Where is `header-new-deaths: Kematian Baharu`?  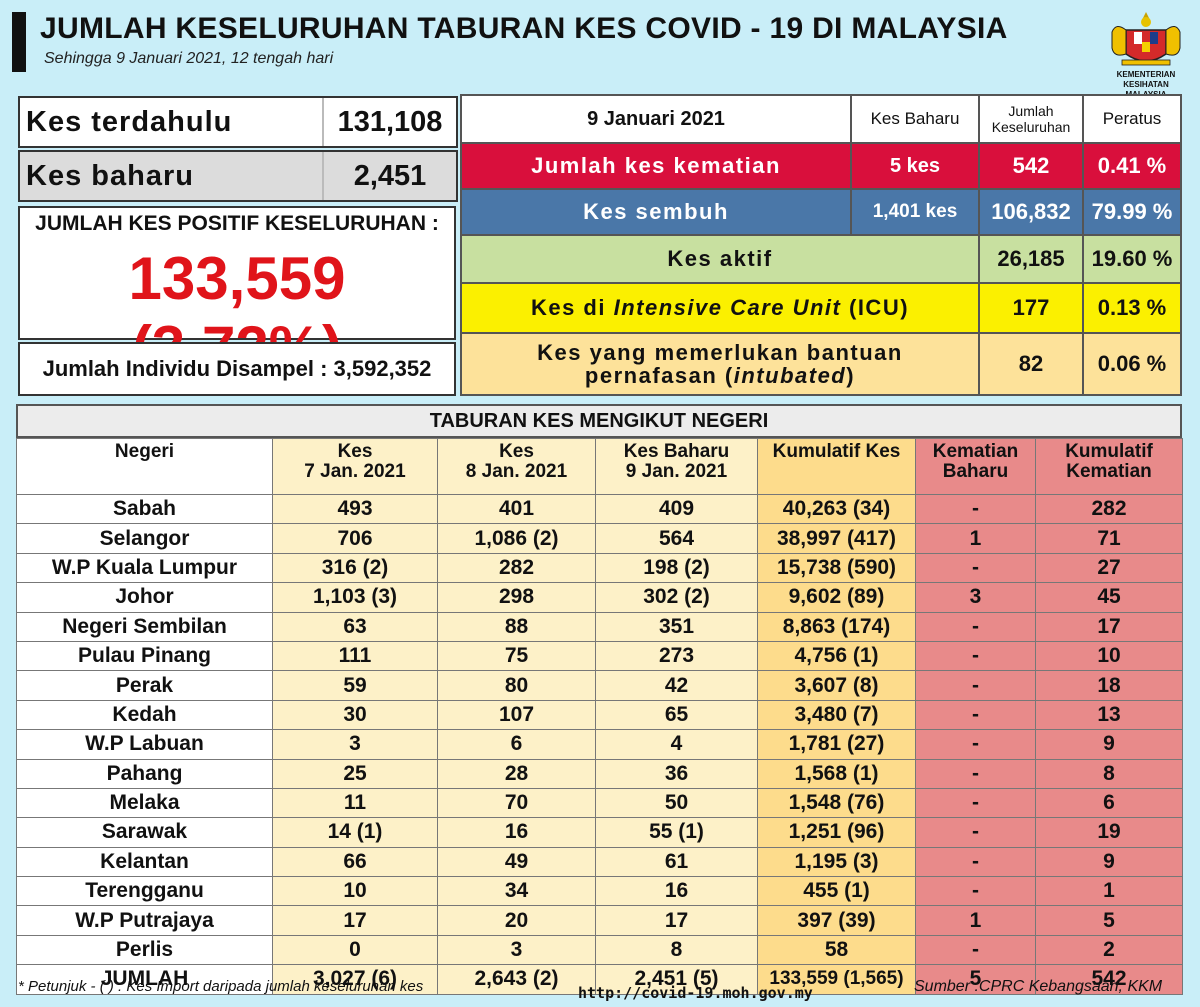 header-new-deaths: Kematian Baharu is located at coordinates (975, 466).